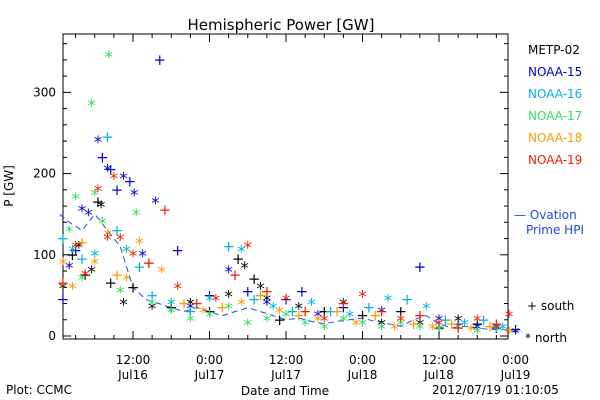  I want to click on ovation-legend-line1: — Ovation, so click(545, 215).